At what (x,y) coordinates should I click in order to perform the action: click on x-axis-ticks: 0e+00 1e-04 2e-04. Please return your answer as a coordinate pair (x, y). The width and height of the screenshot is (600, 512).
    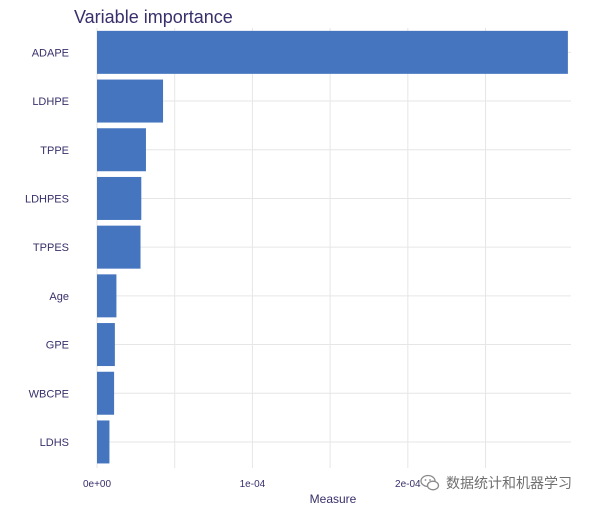
    Looking at the image, I should click on (252, 484).